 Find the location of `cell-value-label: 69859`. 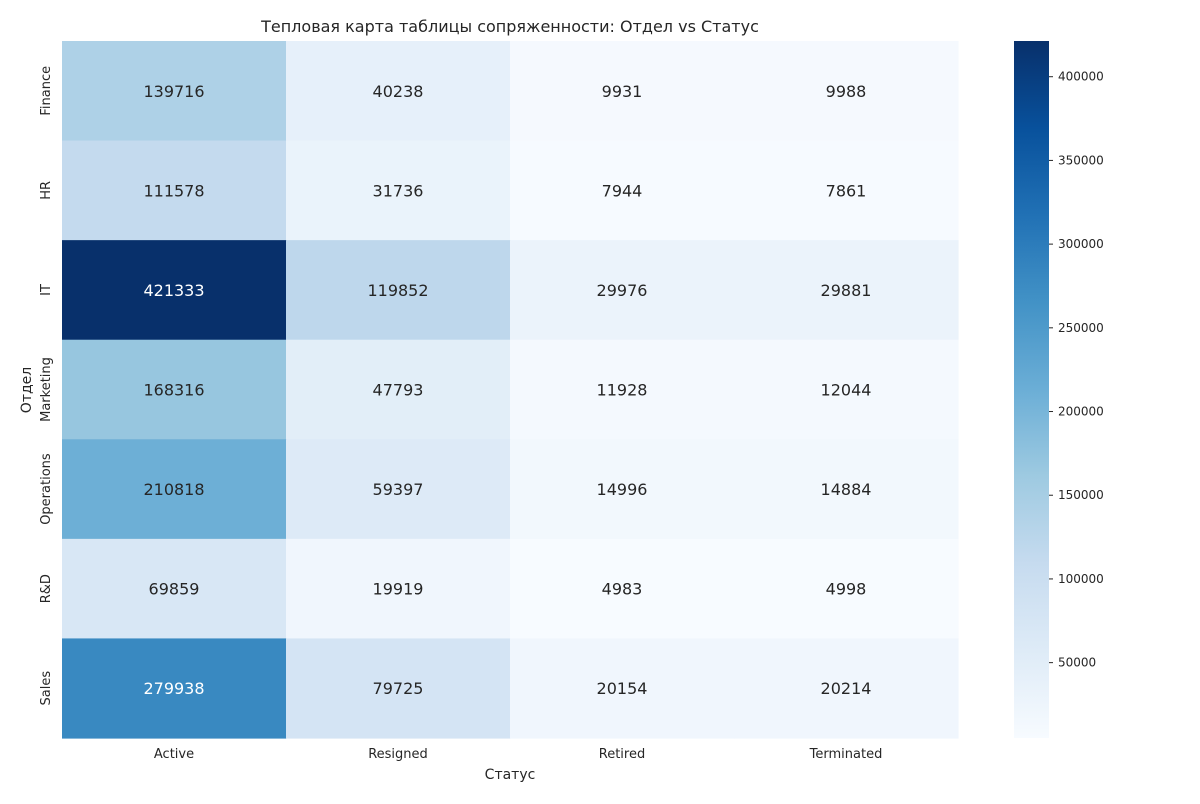

cell-value-label: 69859 is located at coordinates (174, 589).